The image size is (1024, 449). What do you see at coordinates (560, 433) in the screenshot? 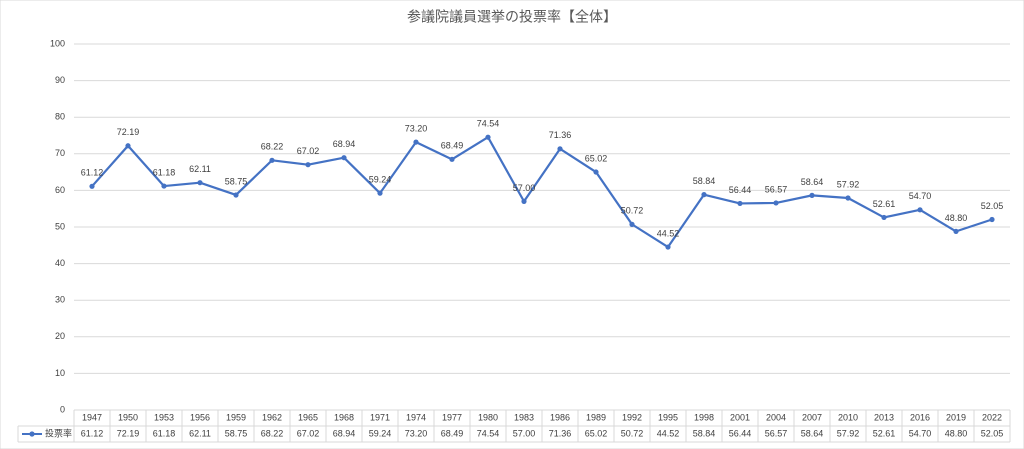
I see `table-value: 71.36` at bounding box center [560, 433].